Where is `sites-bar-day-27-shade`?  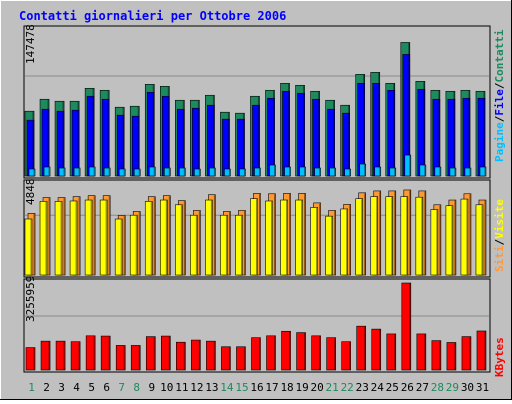 sites-bar-day-27-shade is located at coordinates (422, 236).